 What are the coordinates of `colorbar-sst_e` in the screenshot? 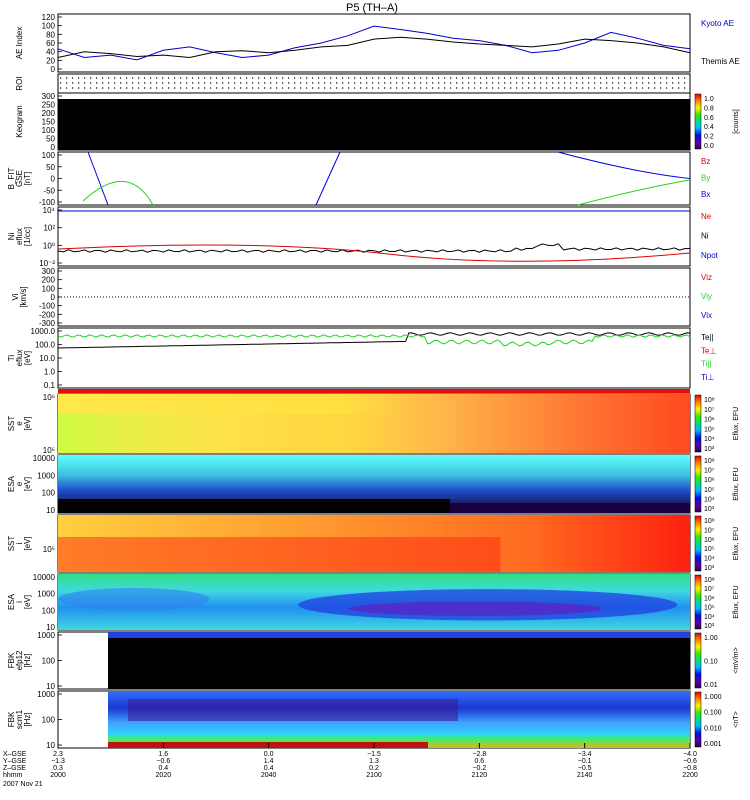 It's located at (698, 423).